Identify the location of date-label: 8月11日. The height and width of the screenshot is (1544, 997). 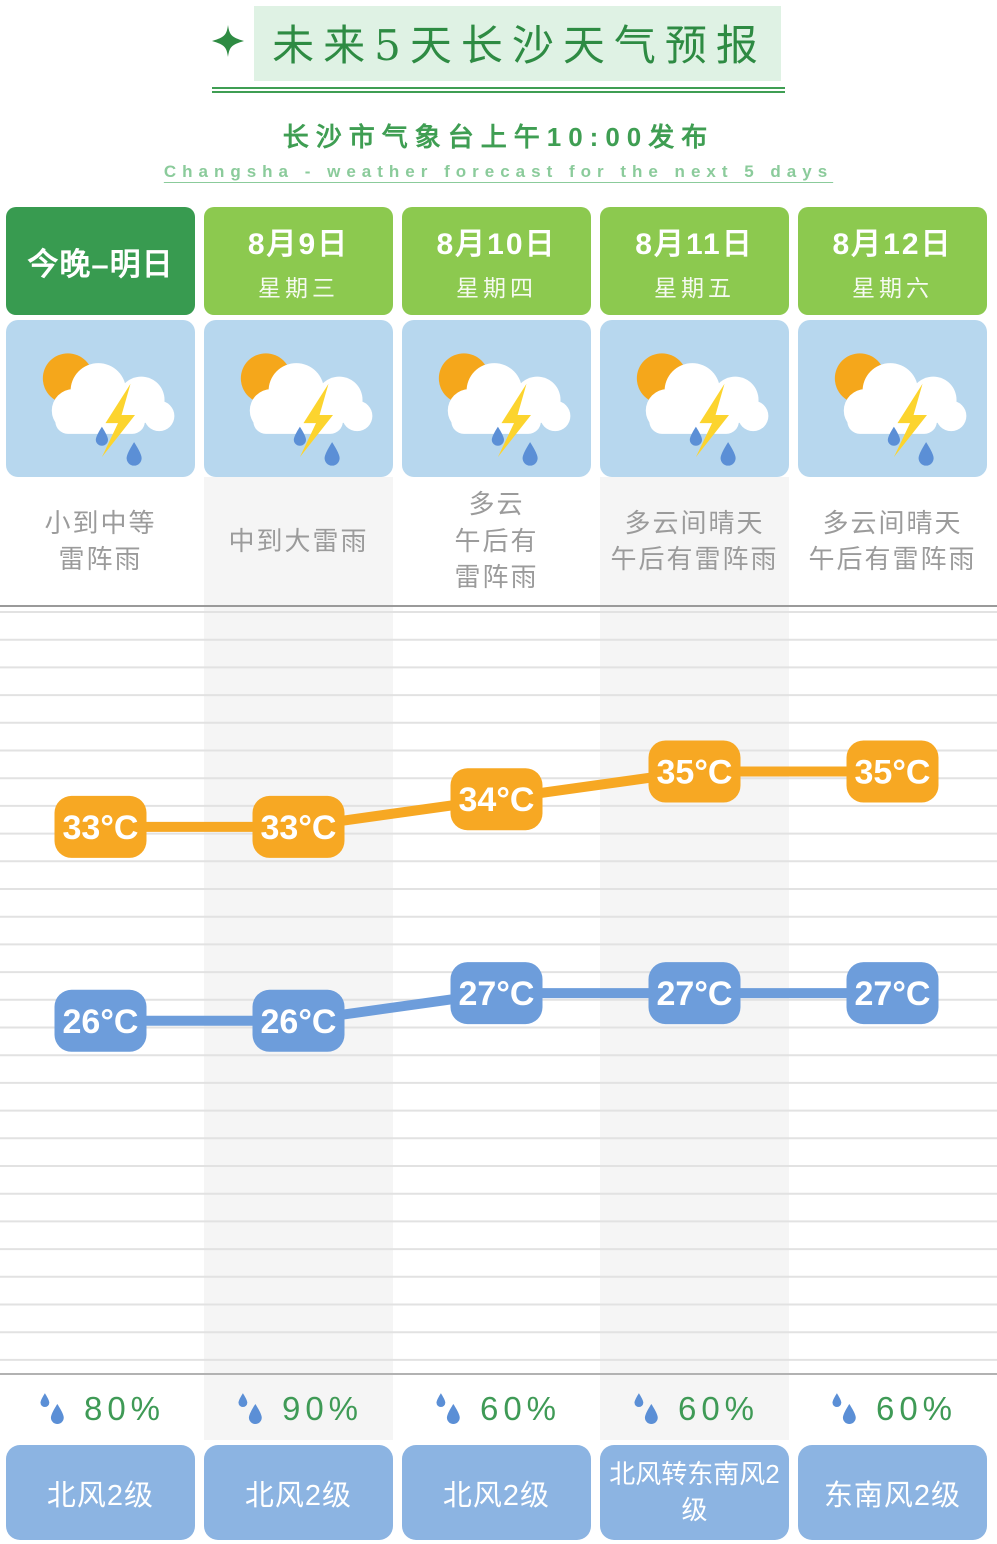
(694, 244).